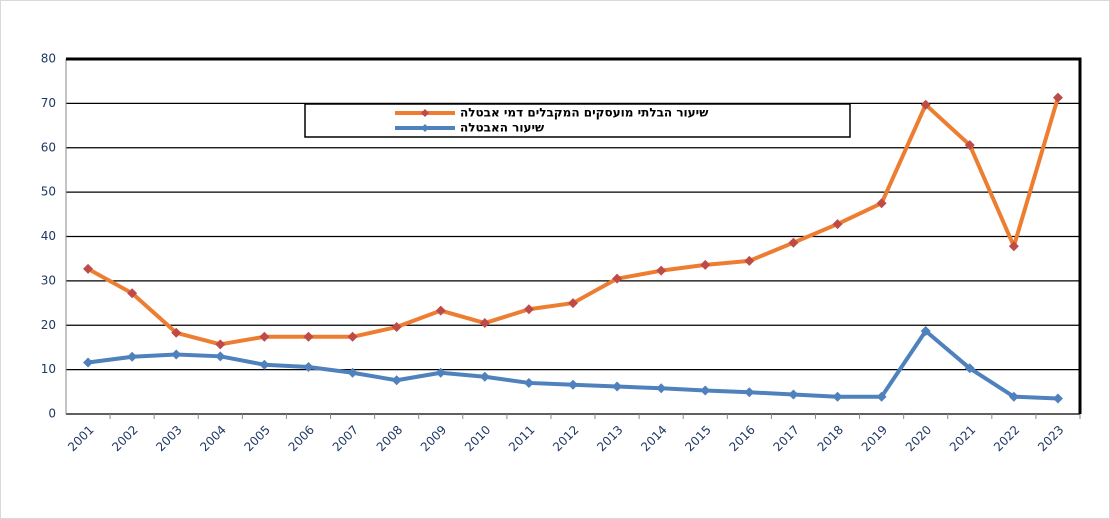 This screenshot has height=519, width=1110. I want to click on y-tick-label: 10, so click(48, 369).